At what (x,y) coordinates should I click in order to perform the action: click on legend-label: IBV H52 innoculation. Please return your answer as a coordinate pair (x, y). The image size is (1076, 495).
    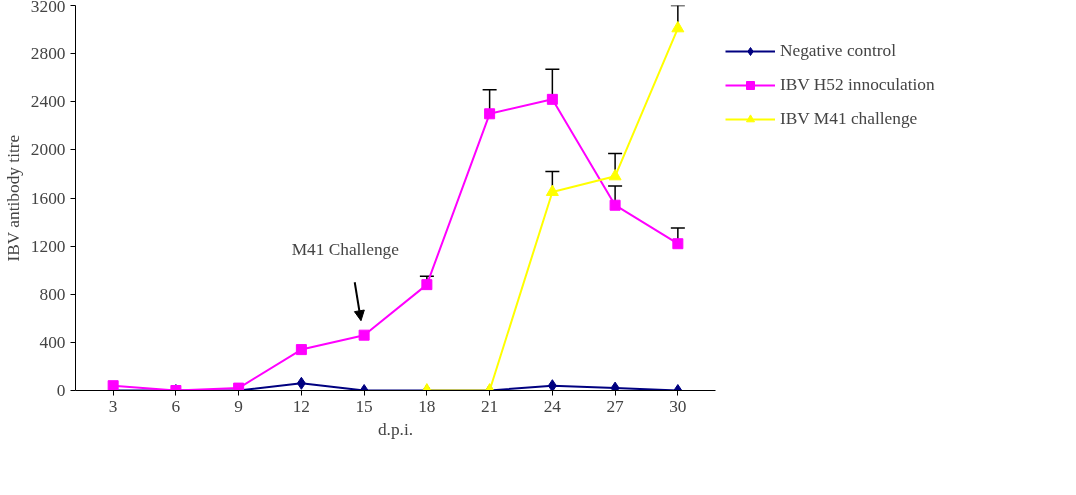
    Looking at the image, I should click on (857, 85).